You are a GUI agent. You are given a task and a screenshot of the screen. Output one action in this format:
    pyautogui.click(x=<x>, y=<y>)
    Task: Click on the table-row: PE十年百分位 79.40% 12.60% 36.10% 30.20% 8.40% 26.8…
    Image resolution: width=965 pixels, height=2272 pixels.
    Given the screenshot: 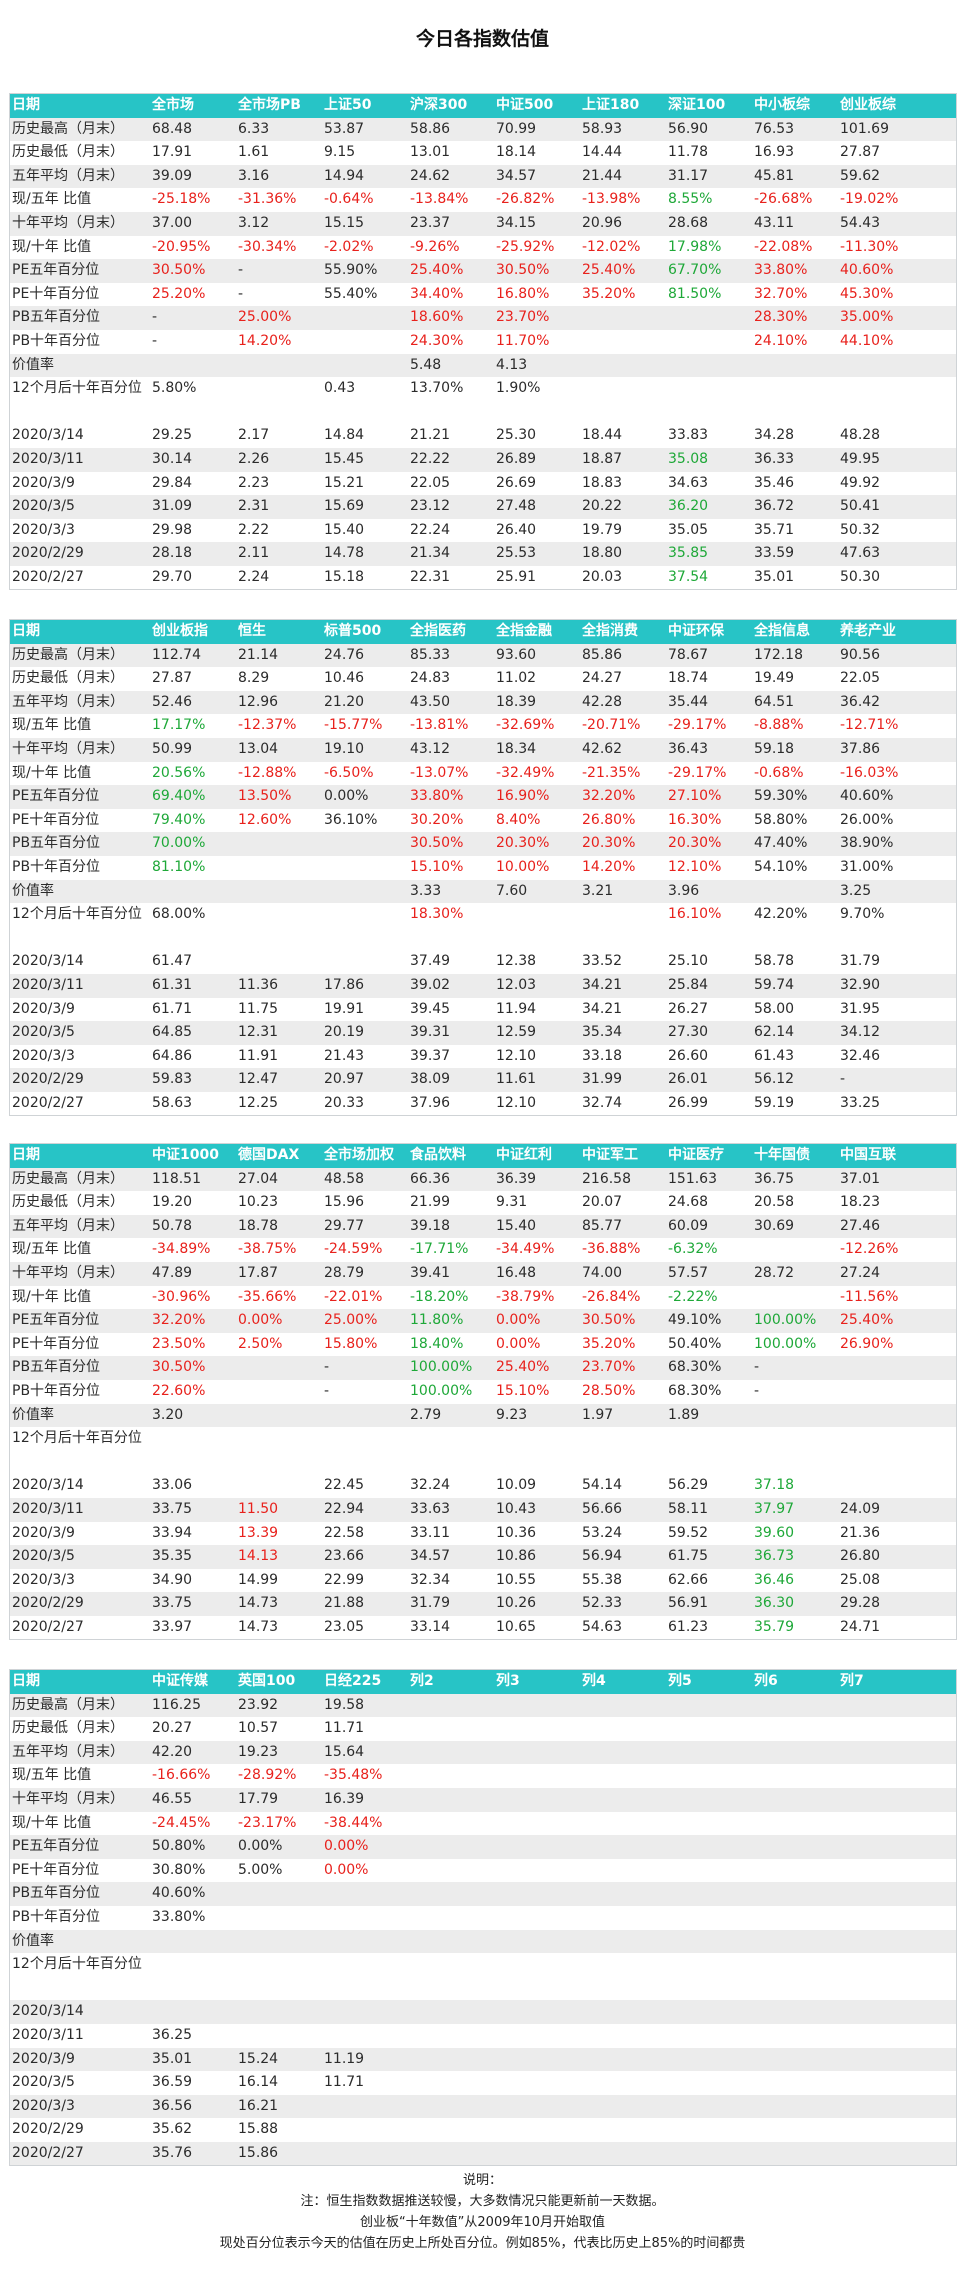 What is the action you would take?
    pyautogui.click(x=483, y=821)
    